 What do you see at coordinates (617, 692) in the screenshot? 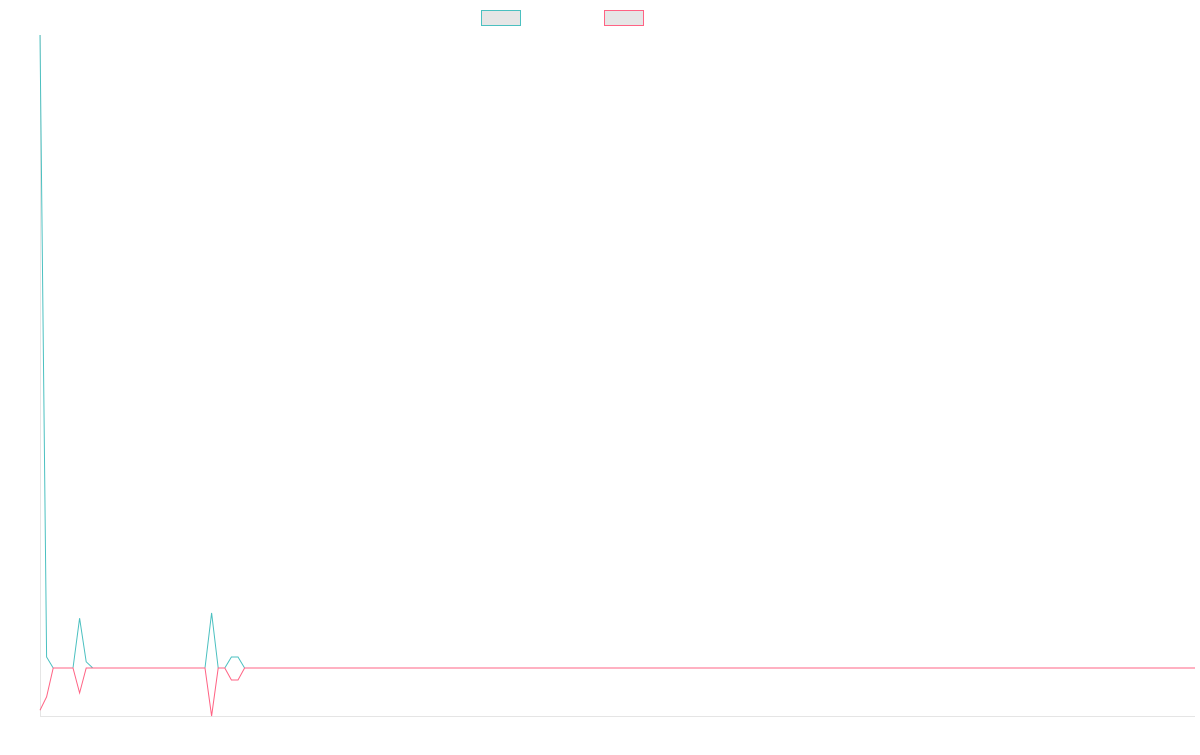
I see `series-line` at bounding box center [617, 692].